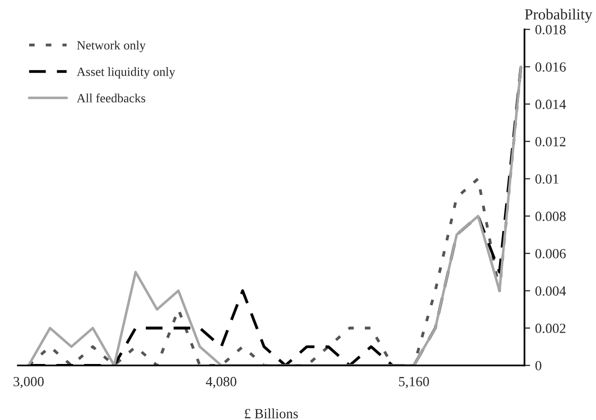  Describe the element at coordinates (111, 46) in the screenshot. I see `legend-label: Network only` at that location.